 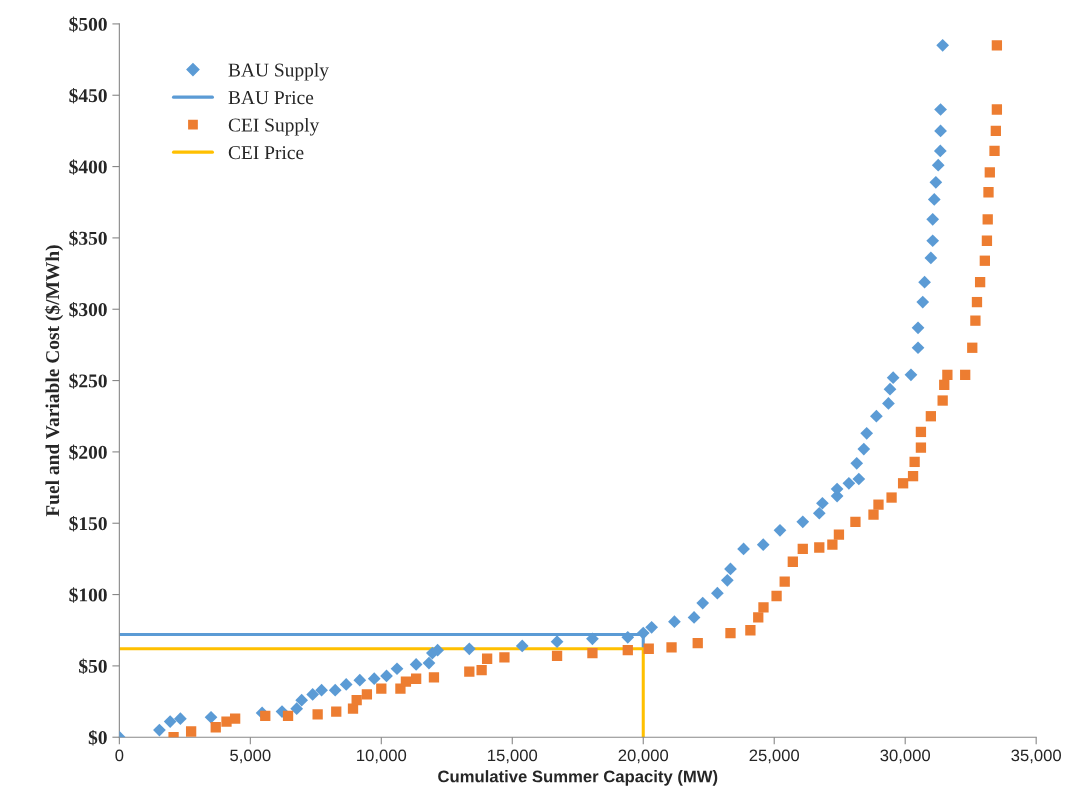 I want to click on legend-label: BAU Supply, so click(x=278, y=71).